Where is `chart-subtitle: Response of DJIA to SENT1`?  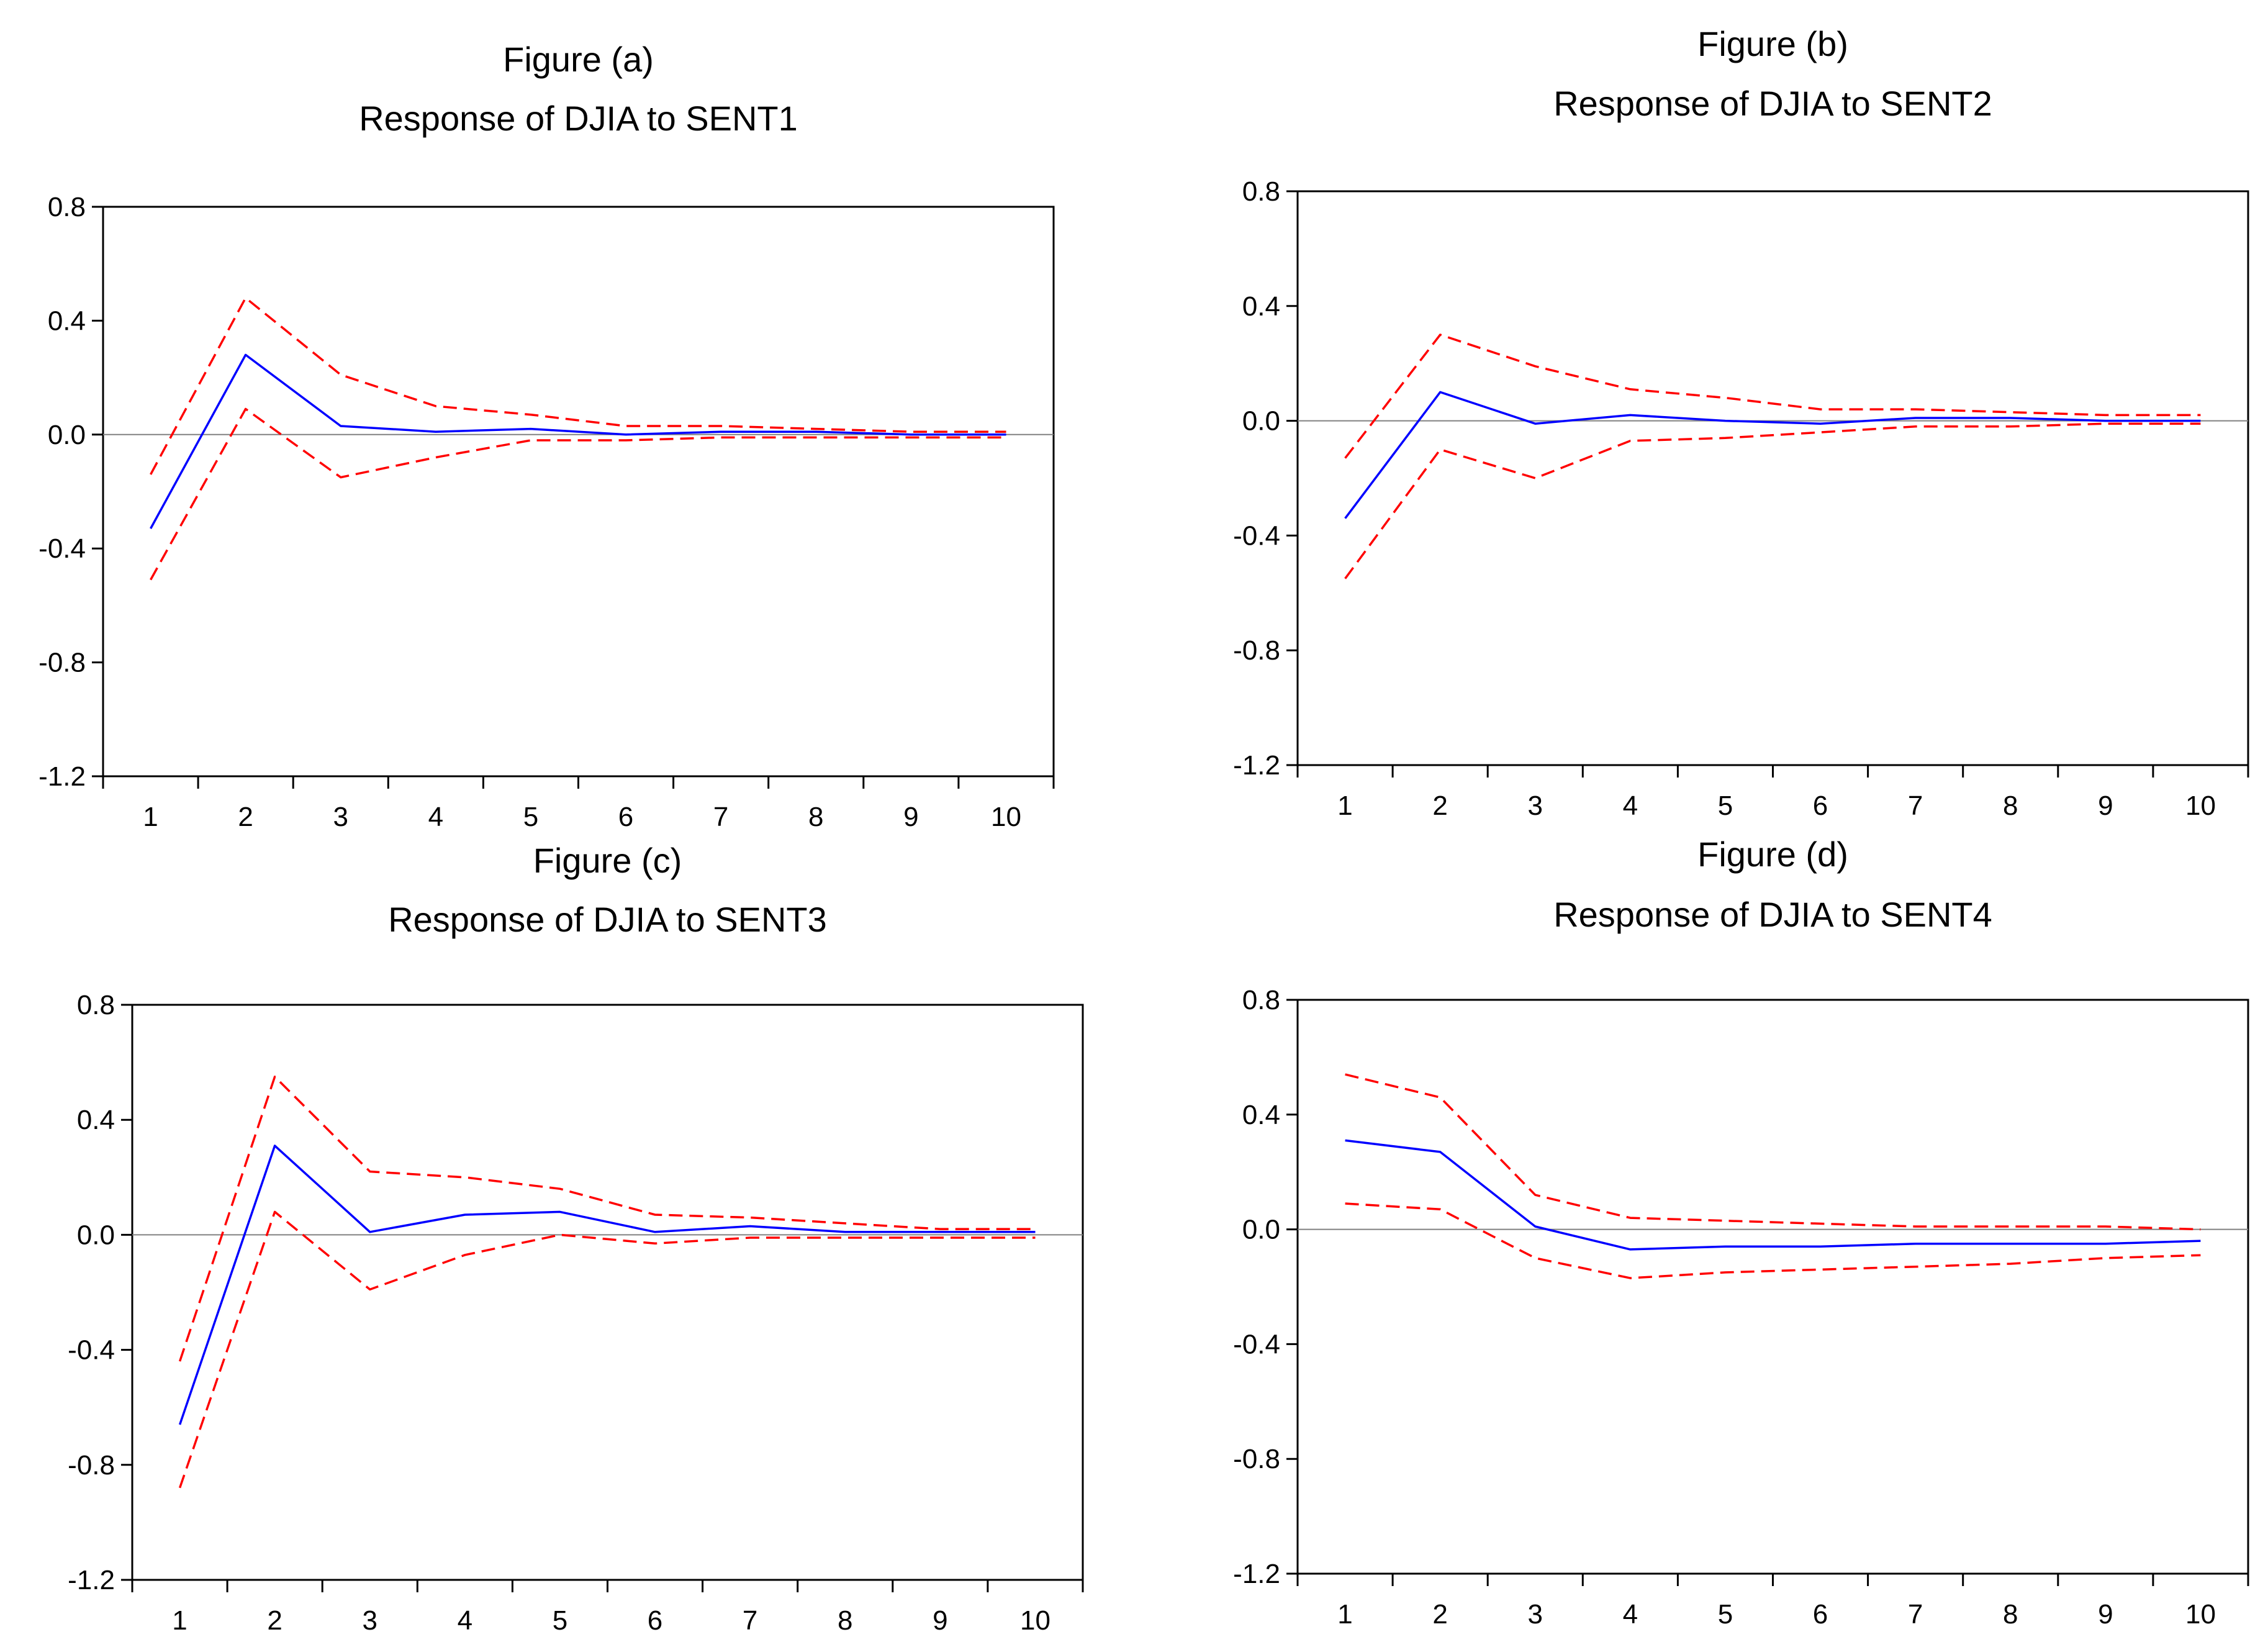 chart-subtitle: Response of DJIA to SENT1 is located at coordinates (578, 118).